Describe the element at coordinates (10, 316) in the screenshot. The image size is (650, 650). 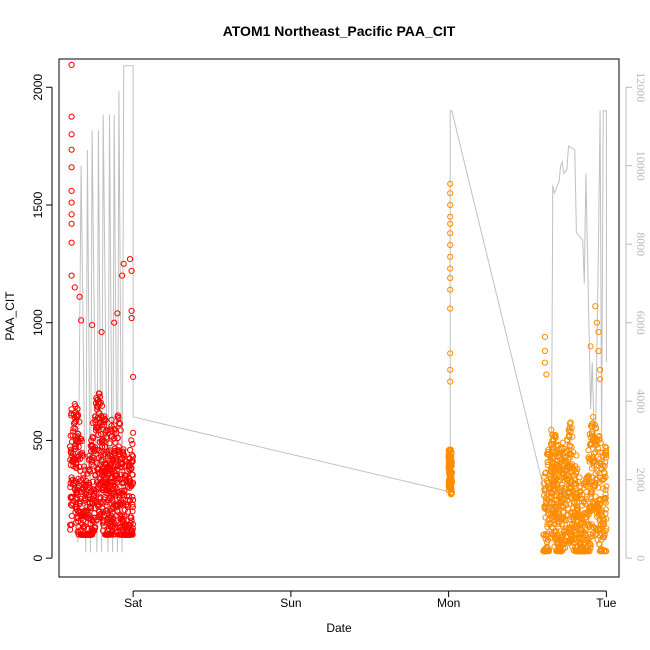
I see `y-axis-label: PAA_CIT` at that location.